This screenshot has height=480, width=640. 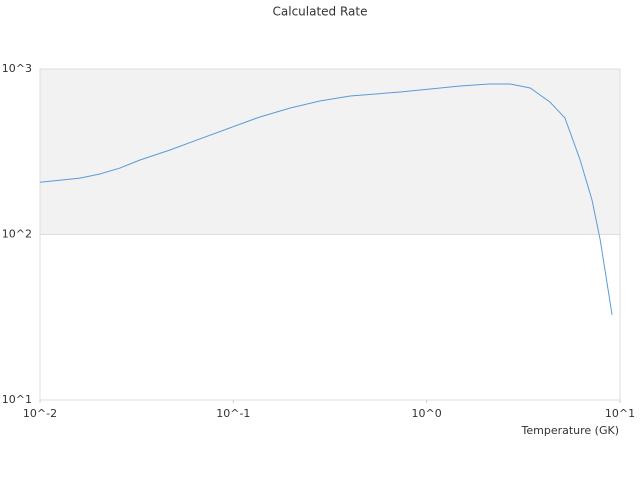 I want to click on x-tick-label: 10^0, so click(x=427, y=413).